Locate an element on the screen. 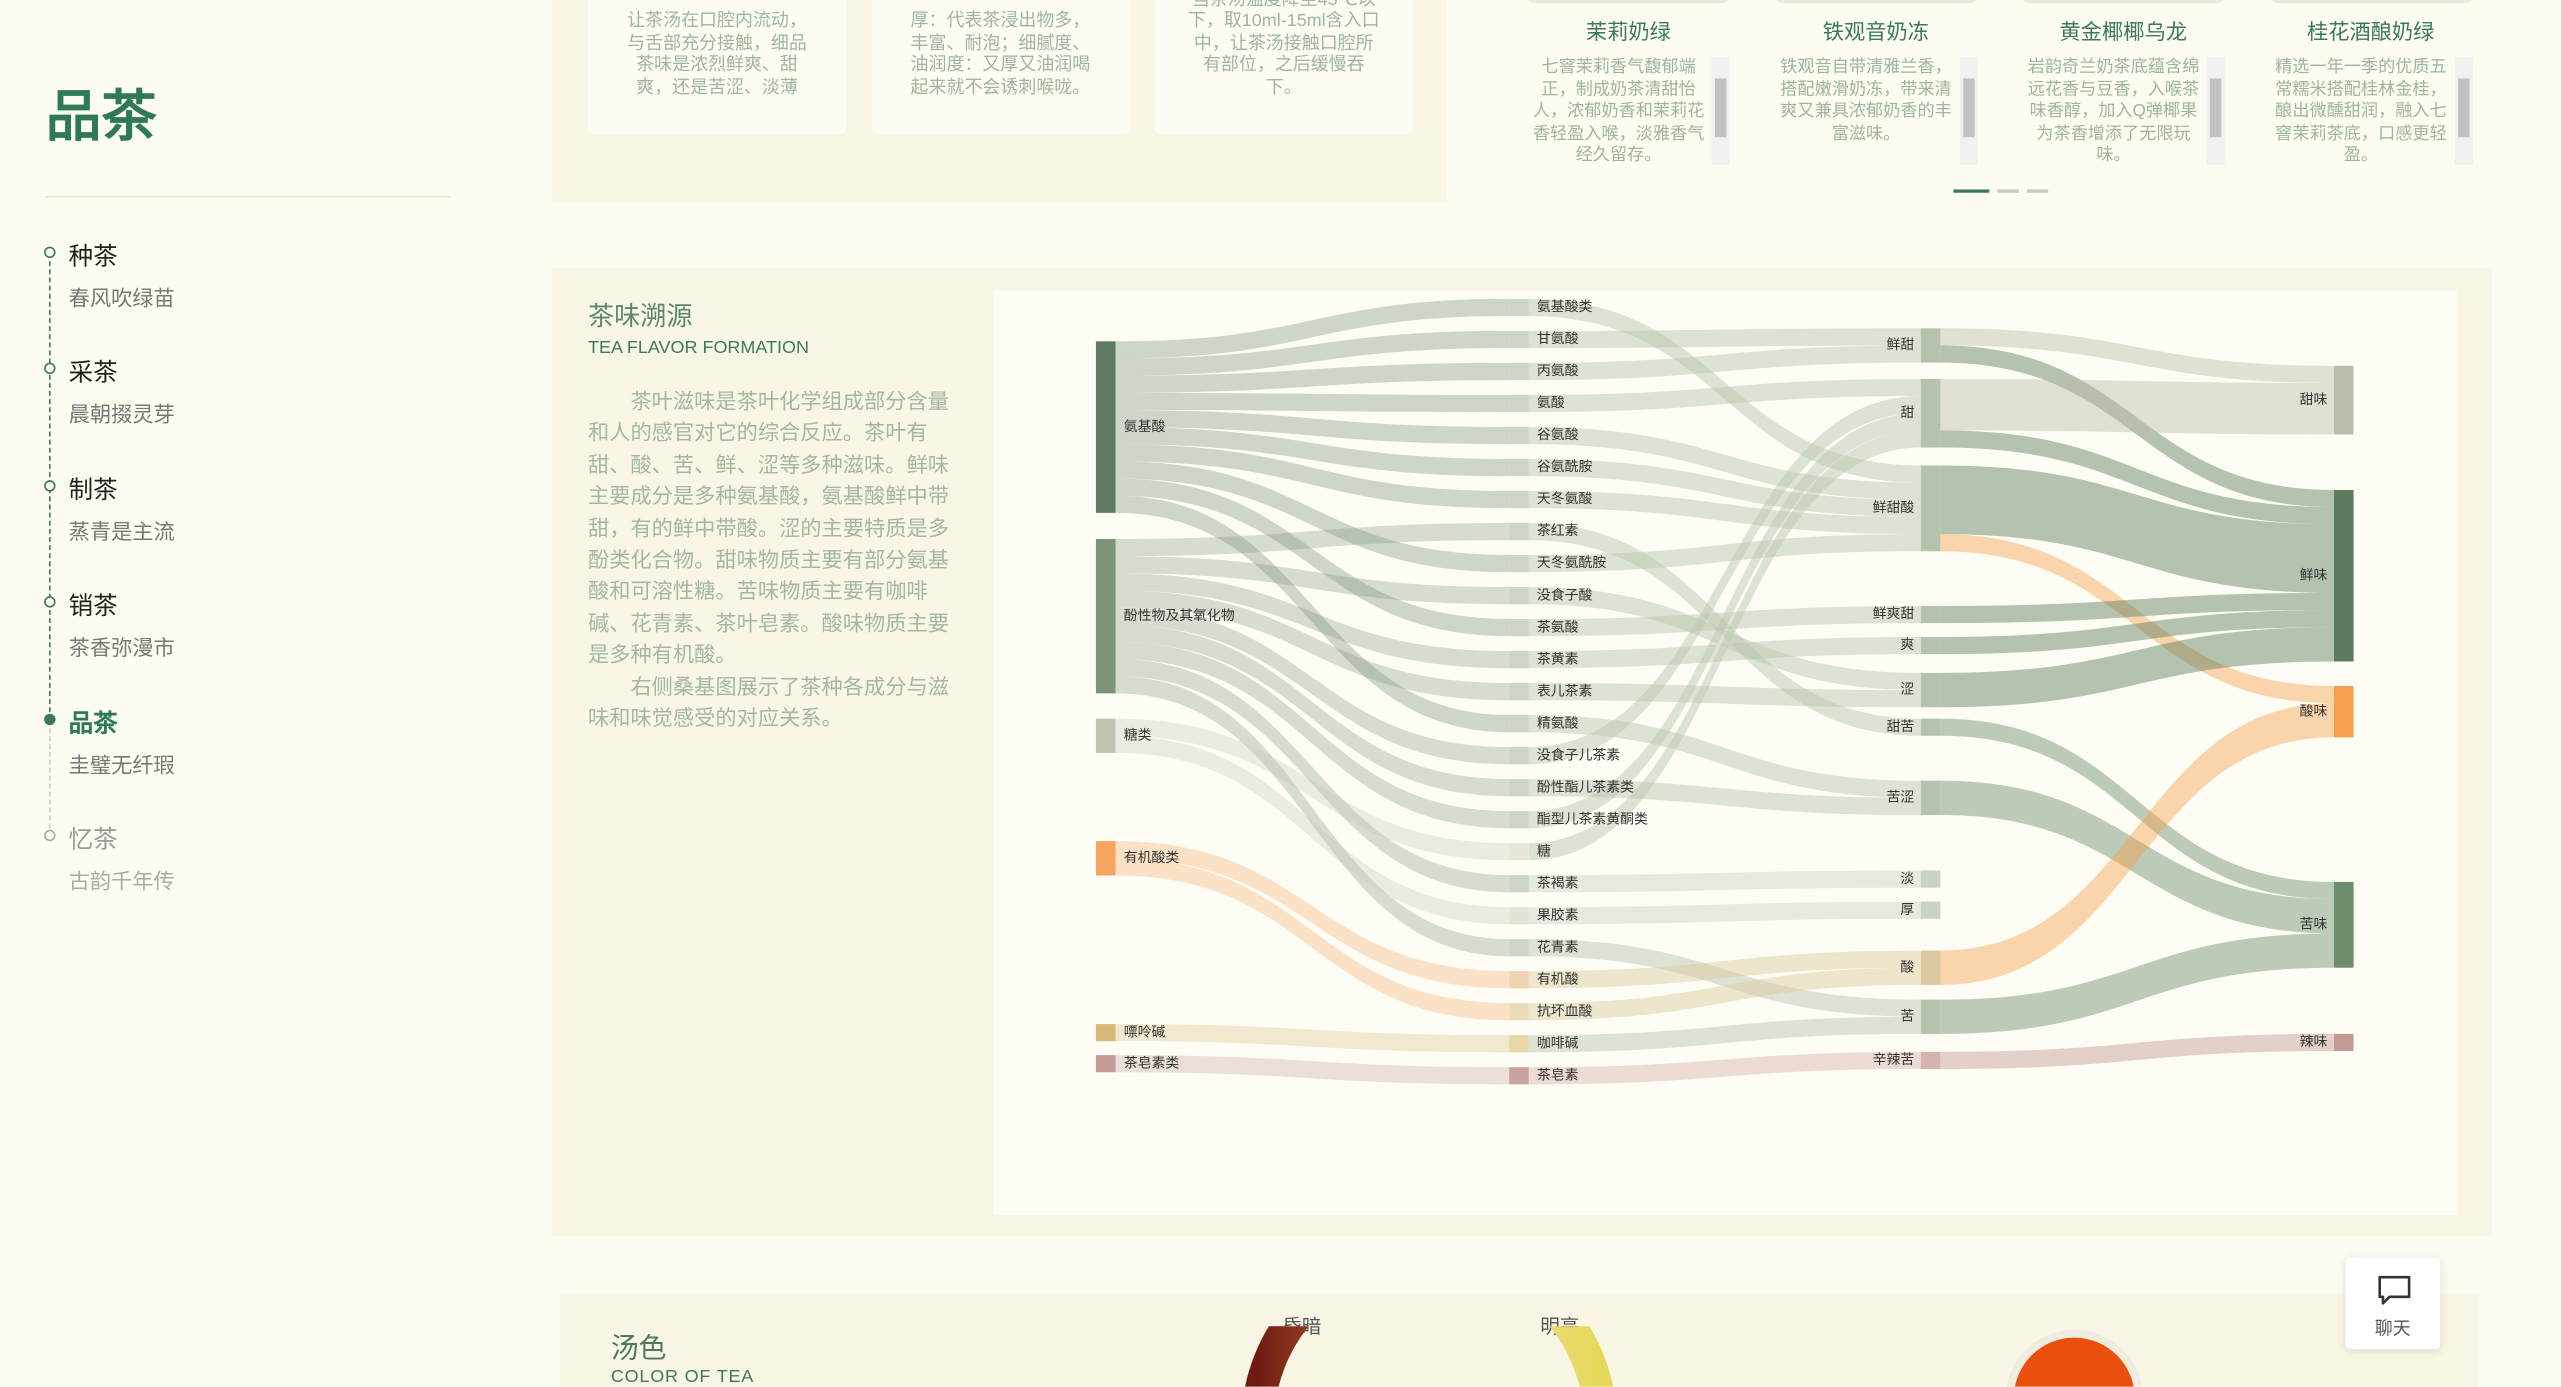 The height and width of the screenshot is (1387, 2561). nav-title: 品茶 is located at coordinates (93, 724).